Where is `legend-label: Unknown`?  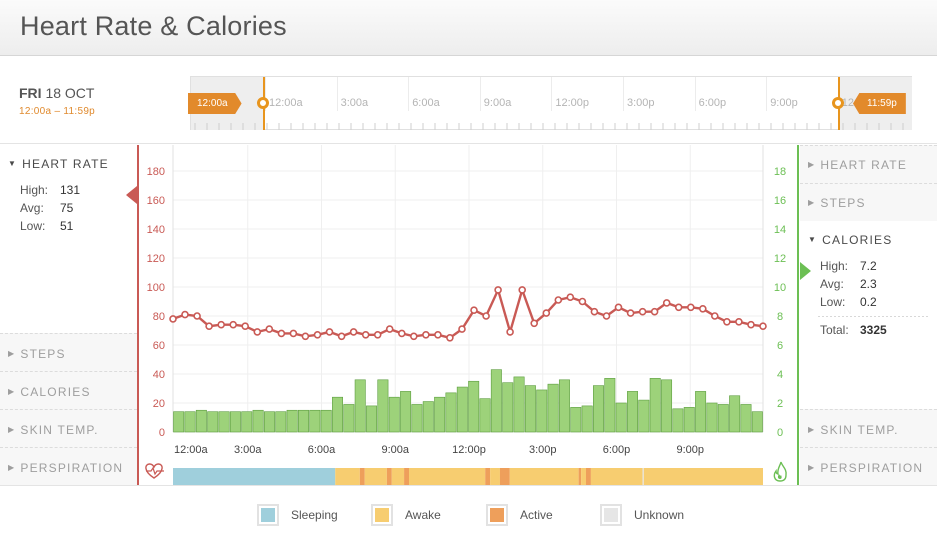 legend-label: Unknown is located at coordinates (659, 515).